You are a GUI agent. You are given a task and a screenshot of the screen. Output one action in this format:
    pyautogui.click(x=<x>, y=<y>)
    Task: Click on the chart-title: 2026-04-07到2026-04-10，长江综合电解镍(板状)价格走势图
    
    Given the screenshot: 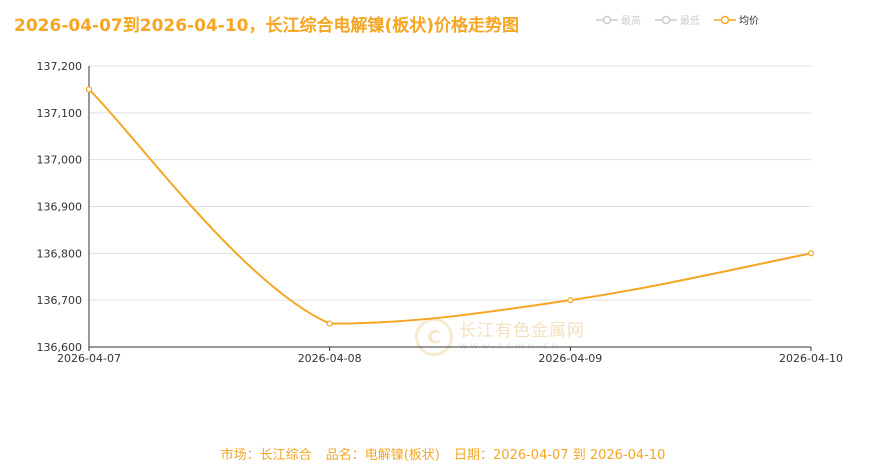 What is the action you would take?
    pyautogui.click(x=267, y=26)
    